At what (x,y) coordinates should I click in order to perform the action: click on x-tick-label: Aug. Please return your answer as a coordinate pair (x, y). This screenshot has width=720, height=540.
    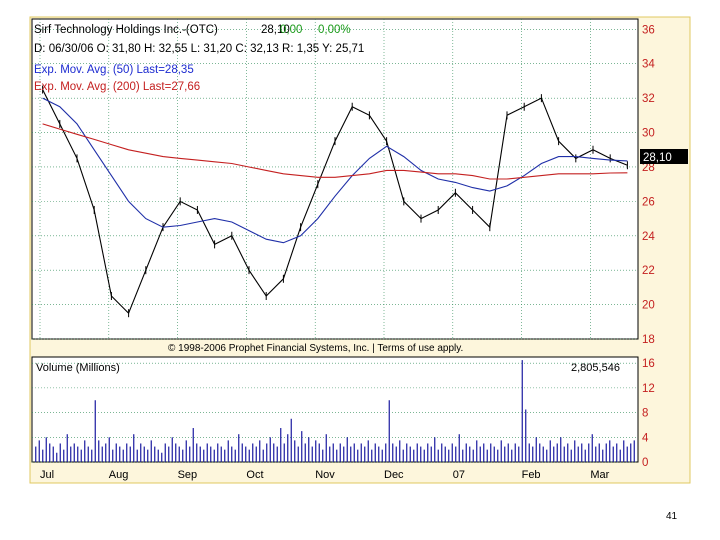
    Looking at the image, I should click on (119, 475).